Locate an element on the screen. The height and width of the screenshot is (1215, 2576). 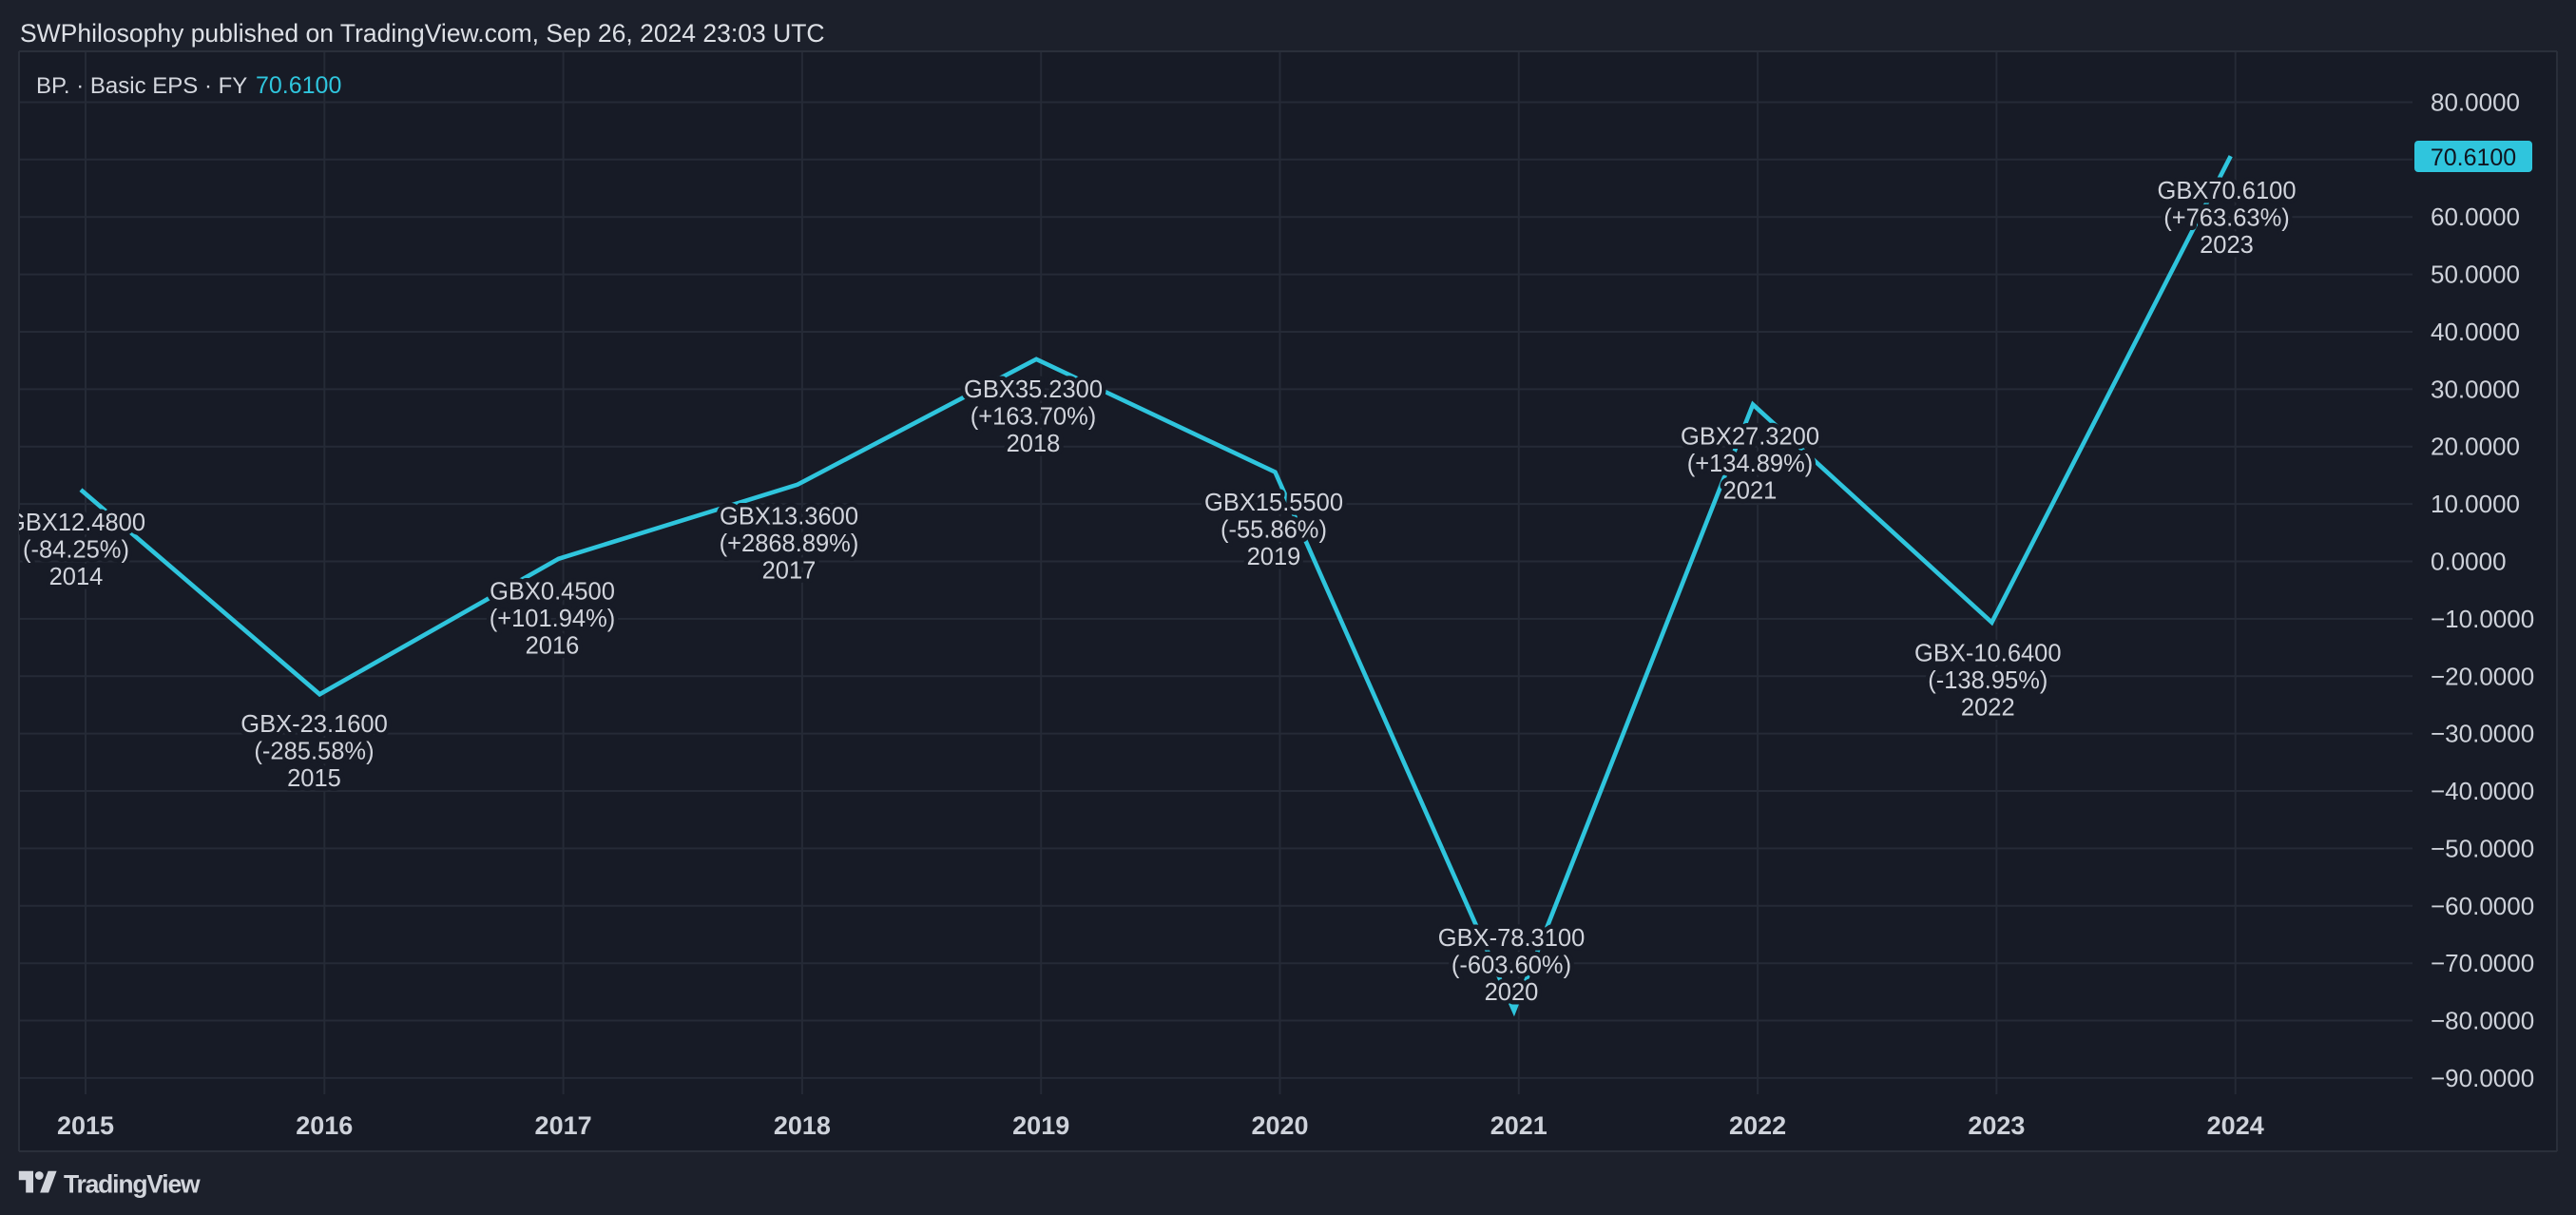
svg-text: −50.0000 is located at coordinates (2482, 848).